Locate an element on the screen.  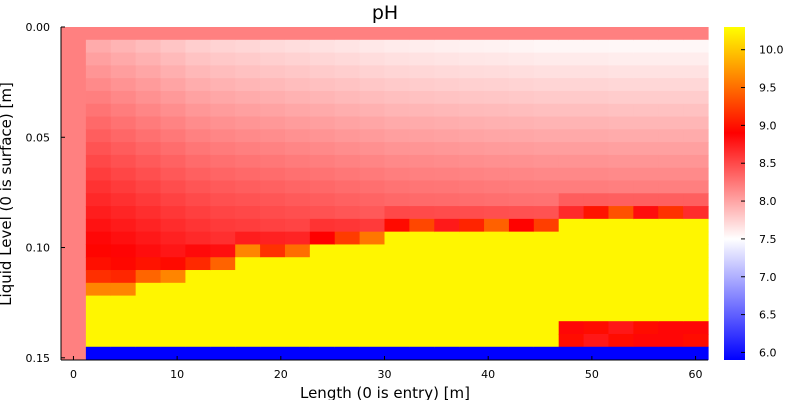
colorbar-tick-label: 6.5 is located at coordinates (768, 315).